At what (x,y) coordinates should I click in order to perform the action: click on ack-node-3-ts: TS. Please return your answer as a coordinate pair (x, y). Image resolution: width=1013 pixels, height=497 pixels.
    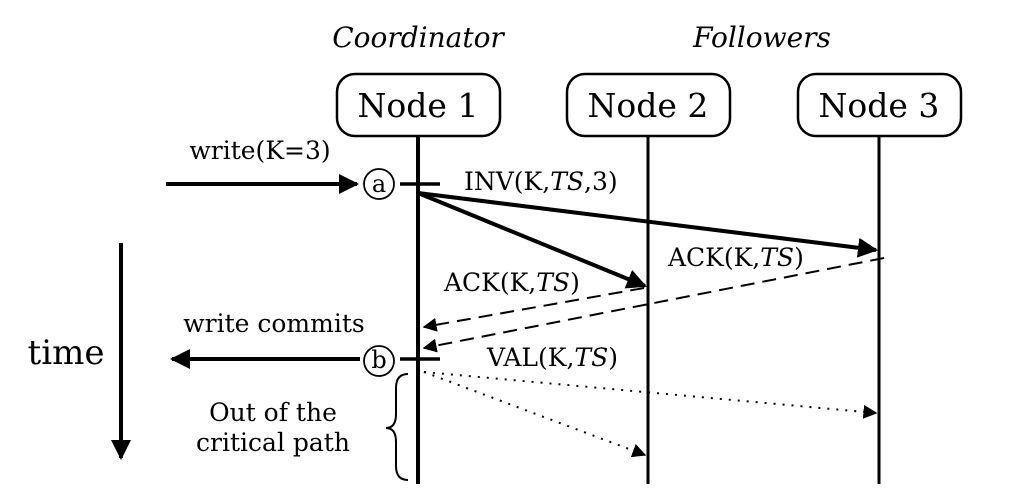
    Looking at the image, I should click on (777, 257).